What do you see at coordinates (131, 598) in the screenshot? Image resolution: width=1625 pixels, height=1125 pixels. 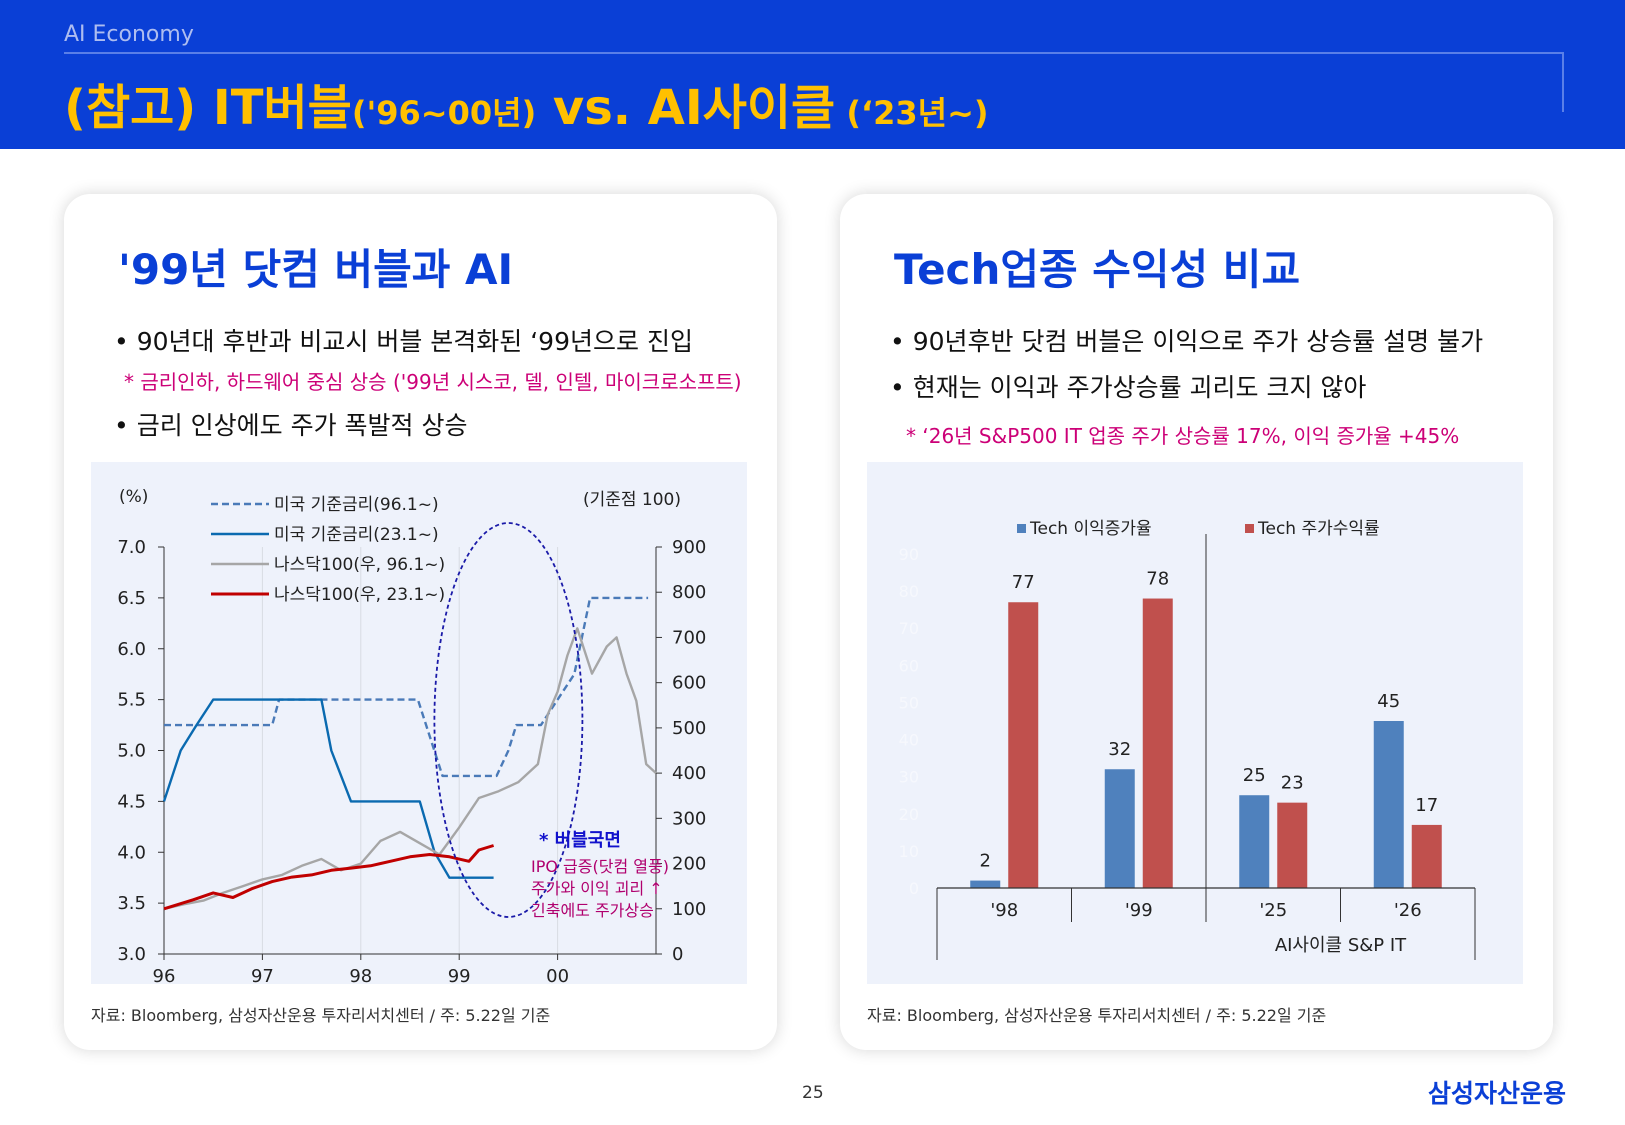 I see `left-y-tick-label: 6.5` at bounding box center [131, 598].